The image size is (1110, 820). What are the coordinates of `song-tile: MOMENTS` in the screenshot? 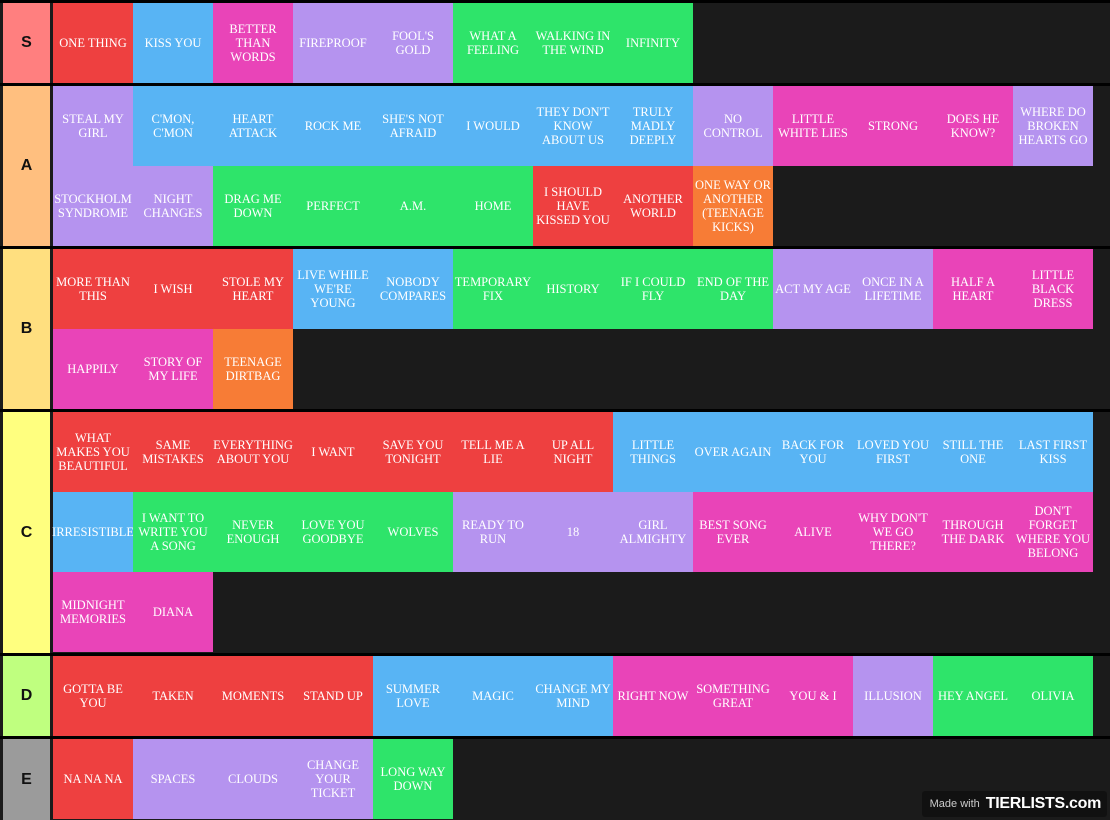 It's located at (253, 696).